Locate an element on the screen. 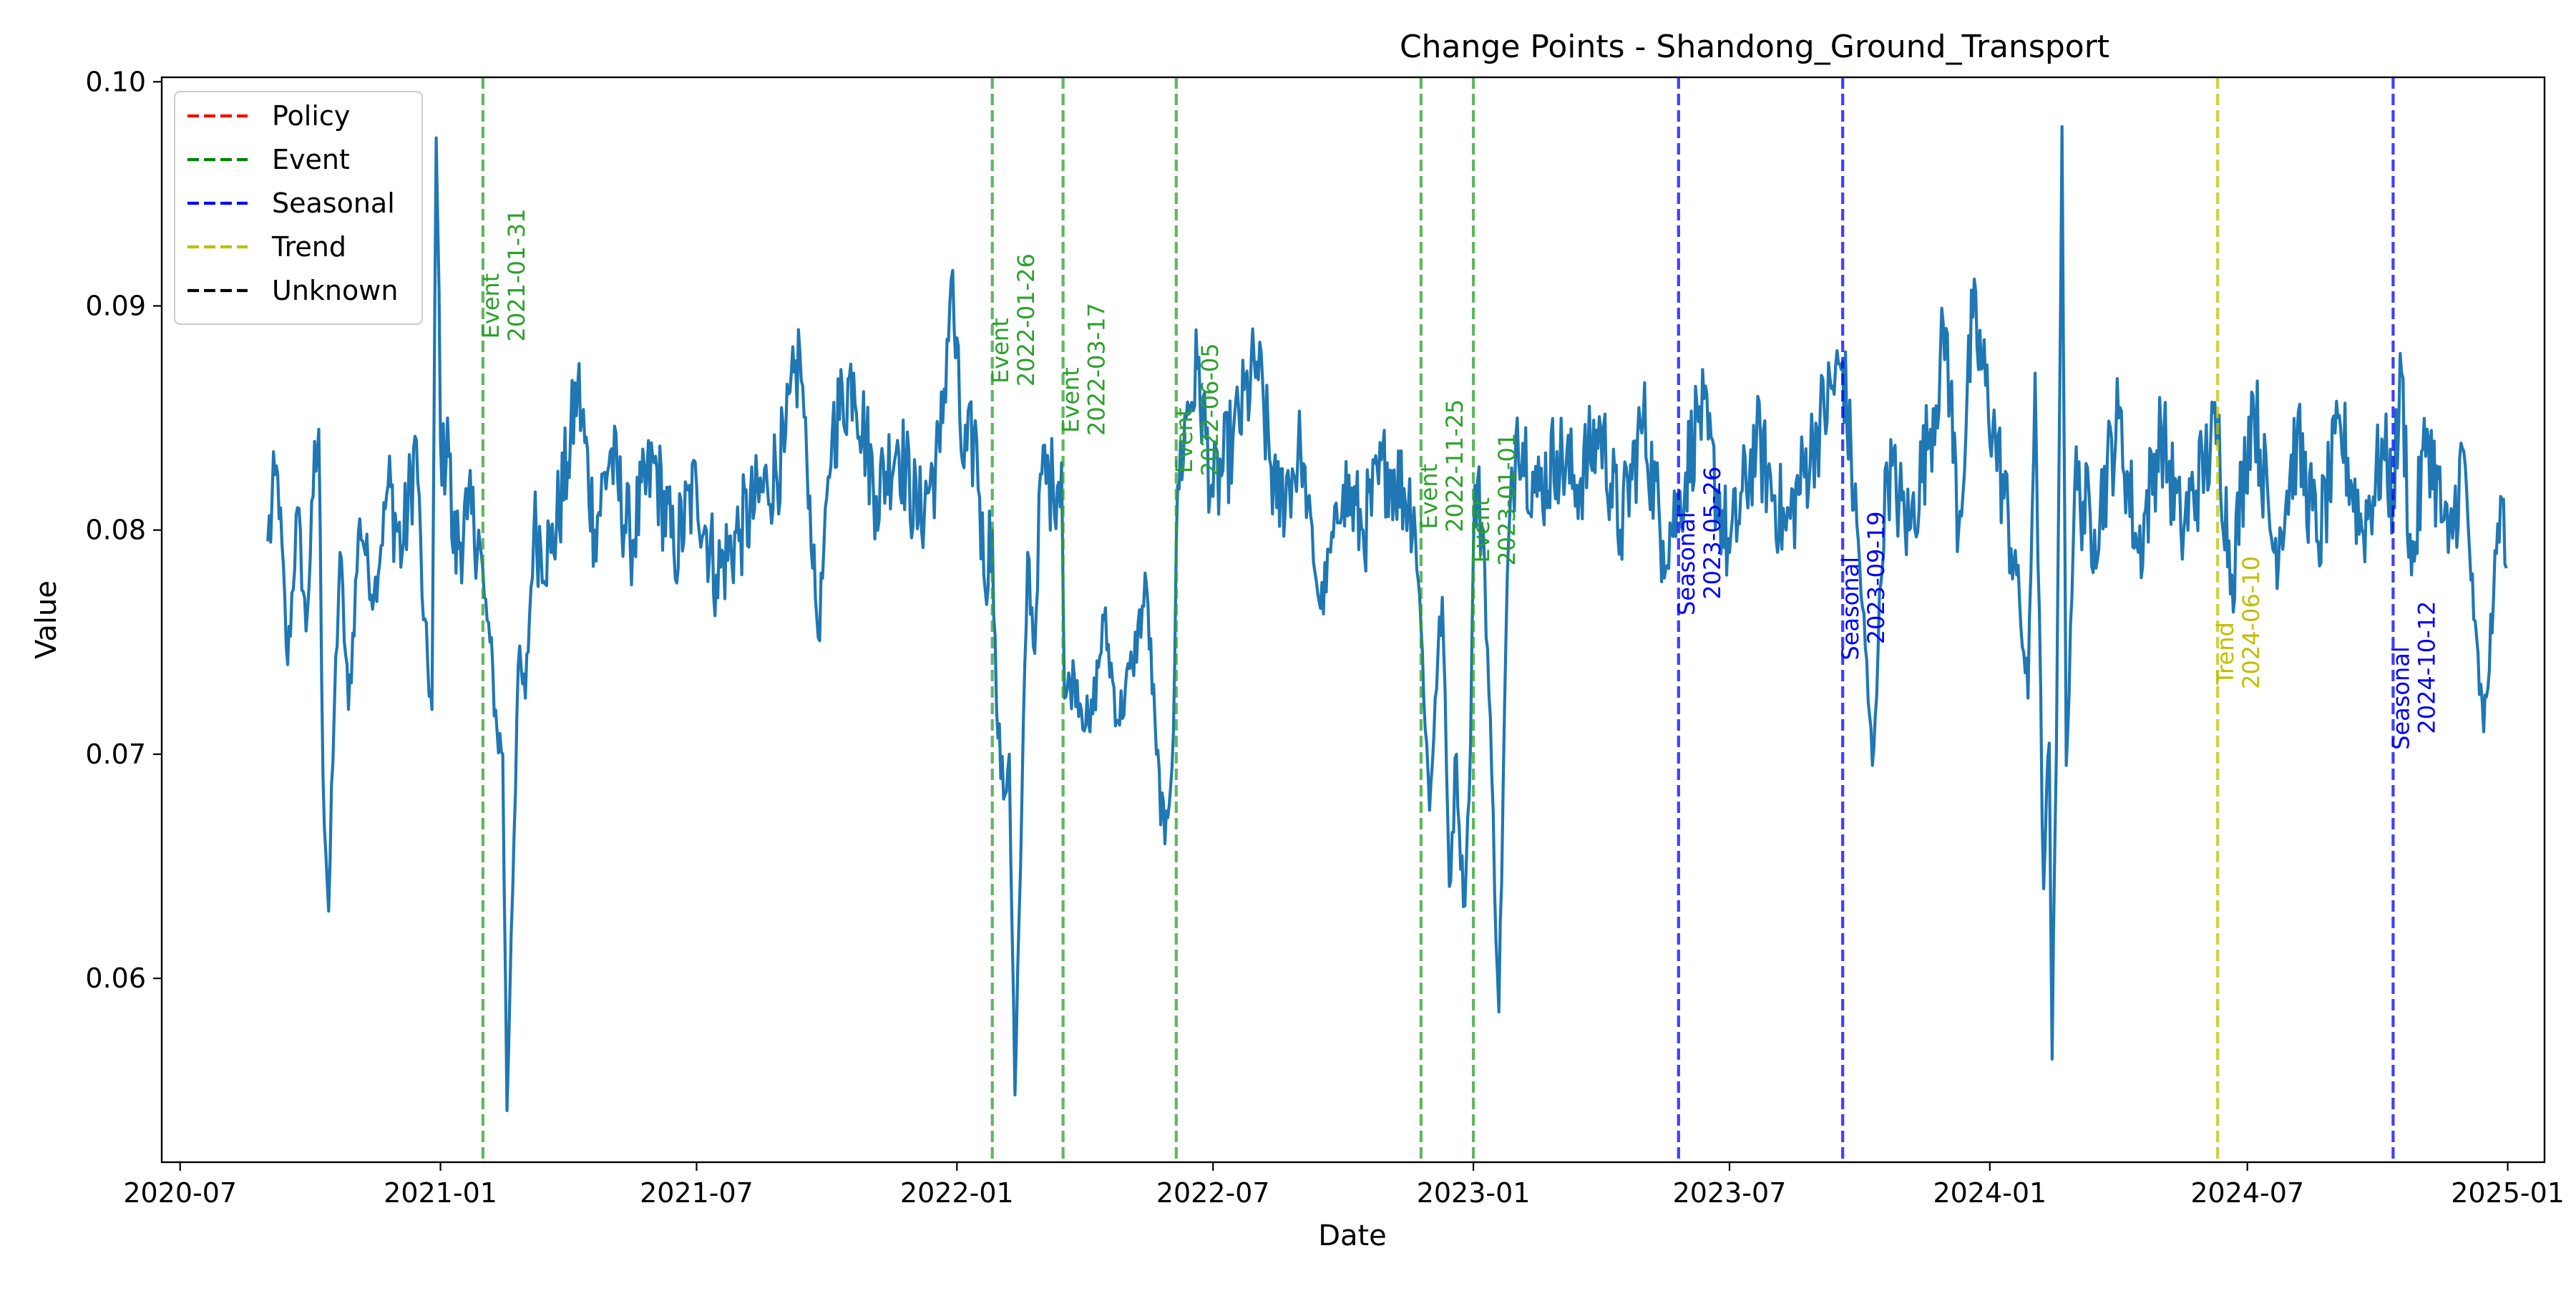 This screenshot has width=2576, height=1291. change-point-label-date: 2023-05-26 is located at coordinates (1712, 533).